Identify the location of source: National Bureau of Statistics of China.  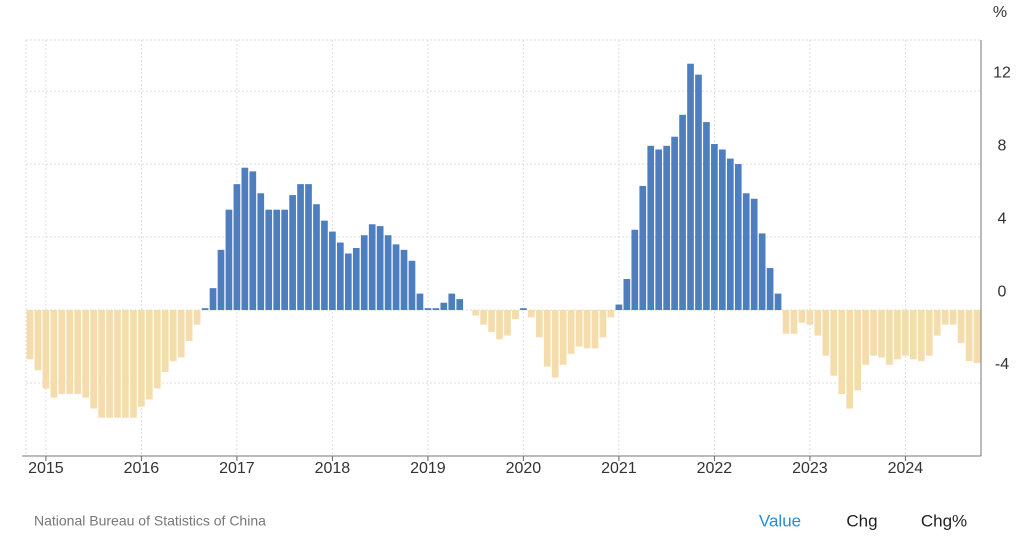
(150, 521).